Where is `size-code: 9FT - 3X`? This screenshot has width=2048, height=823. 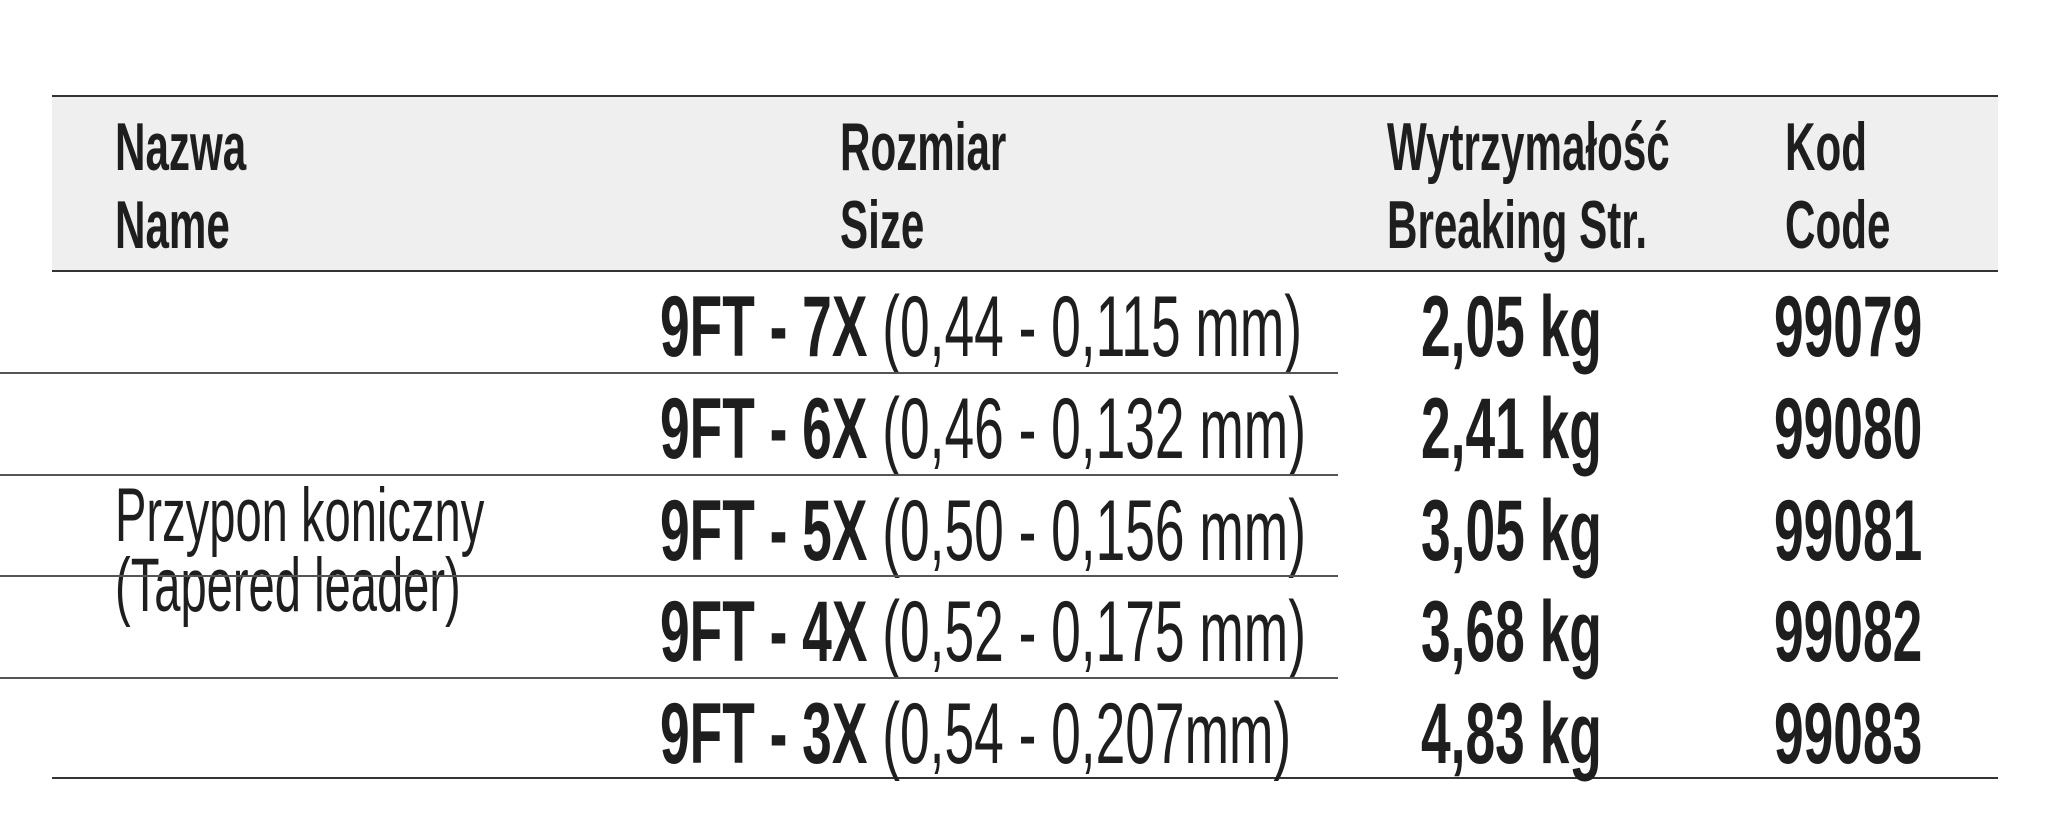
size-code: 9FT - 3X is located at coordinates (764, 734).